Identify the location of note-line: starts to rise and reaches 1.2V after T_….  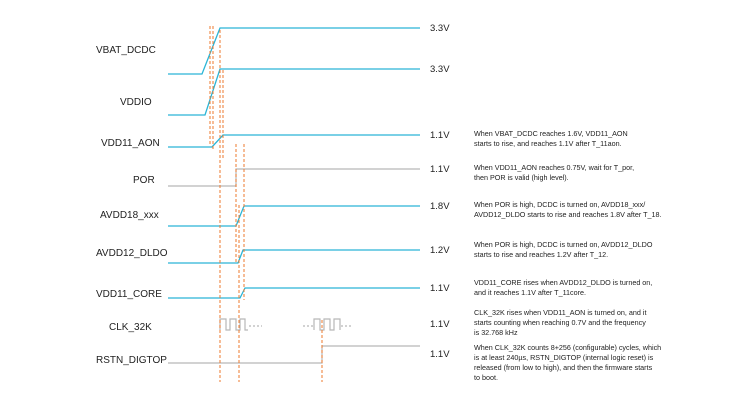
(541, 254).